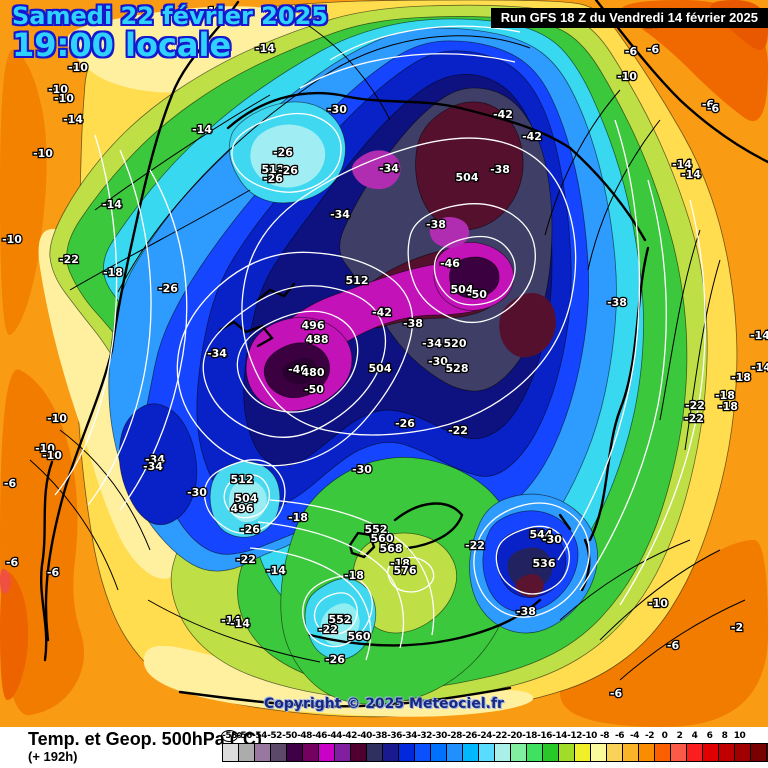  I want to click on scale-label: -26, so click(469, 736).